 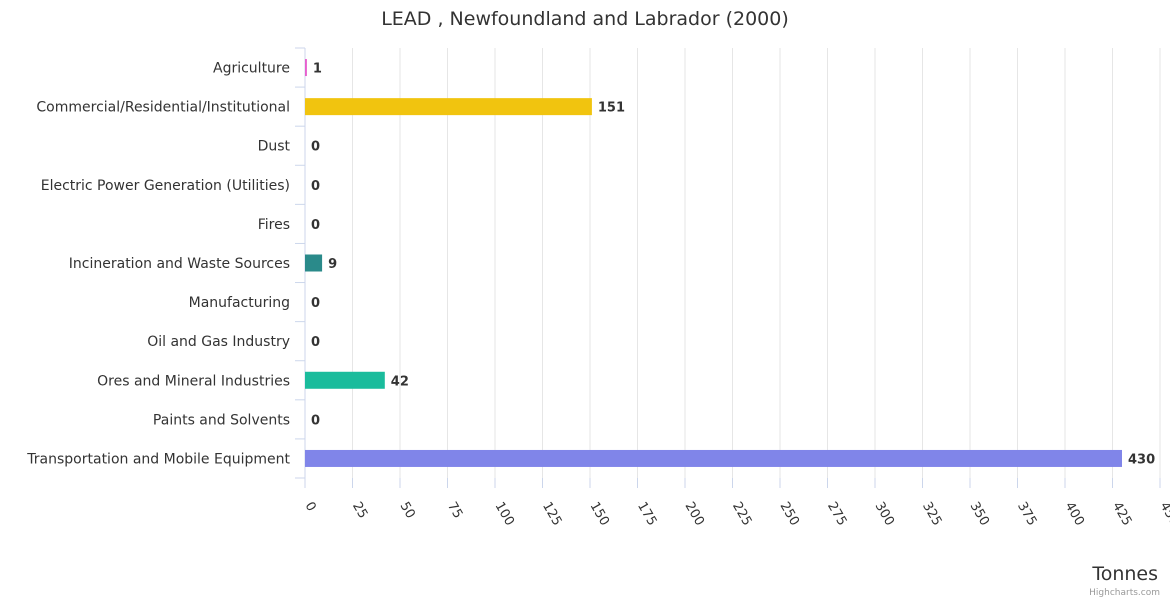 I want to click on chart-title: LEAD , Newfoundland and Labrador (2000), so click(x=585, y=19).